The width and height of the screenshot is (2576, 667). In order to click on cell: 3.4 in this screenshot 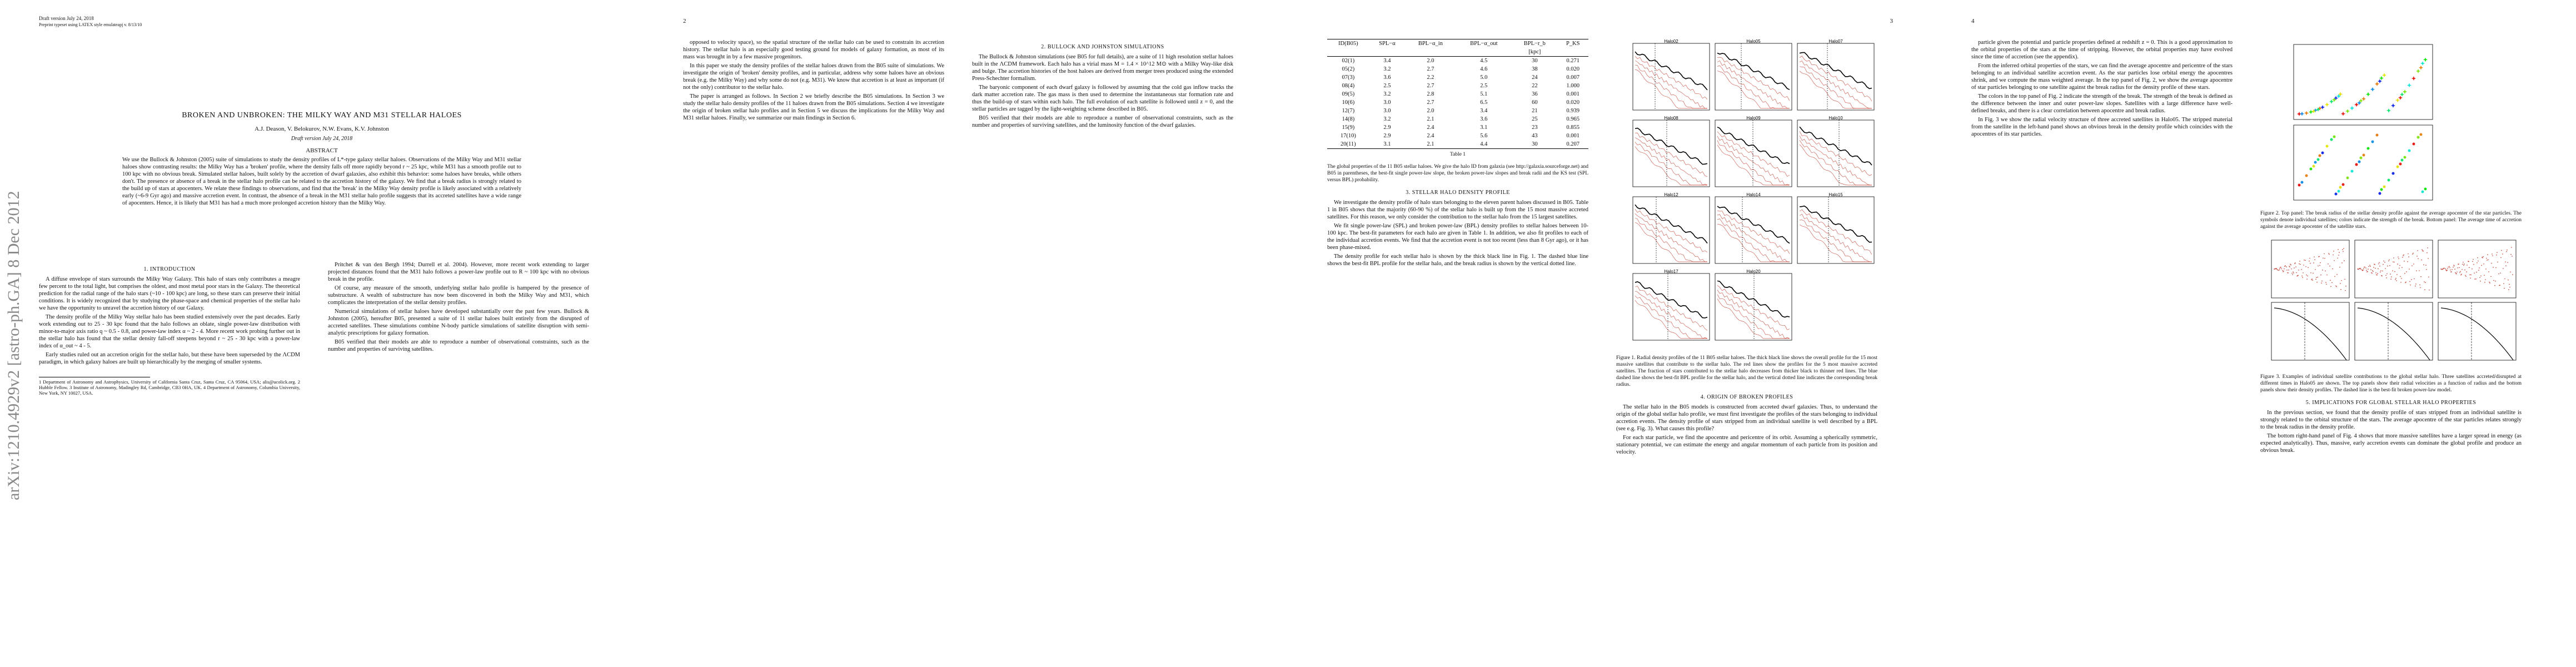, I will do `click(1387, 61)`.